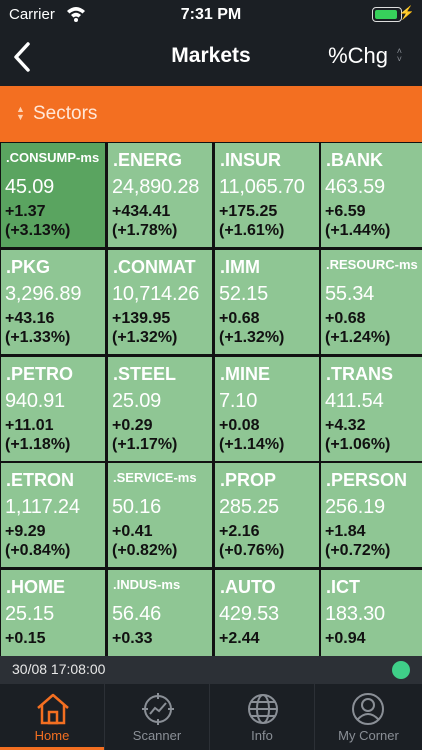 Image resolution: width=422 pixels, height=750 pixels. Describe the element at coordinates (35, 401) in the screenshot. I see `sector-price: 940.91` at that location.